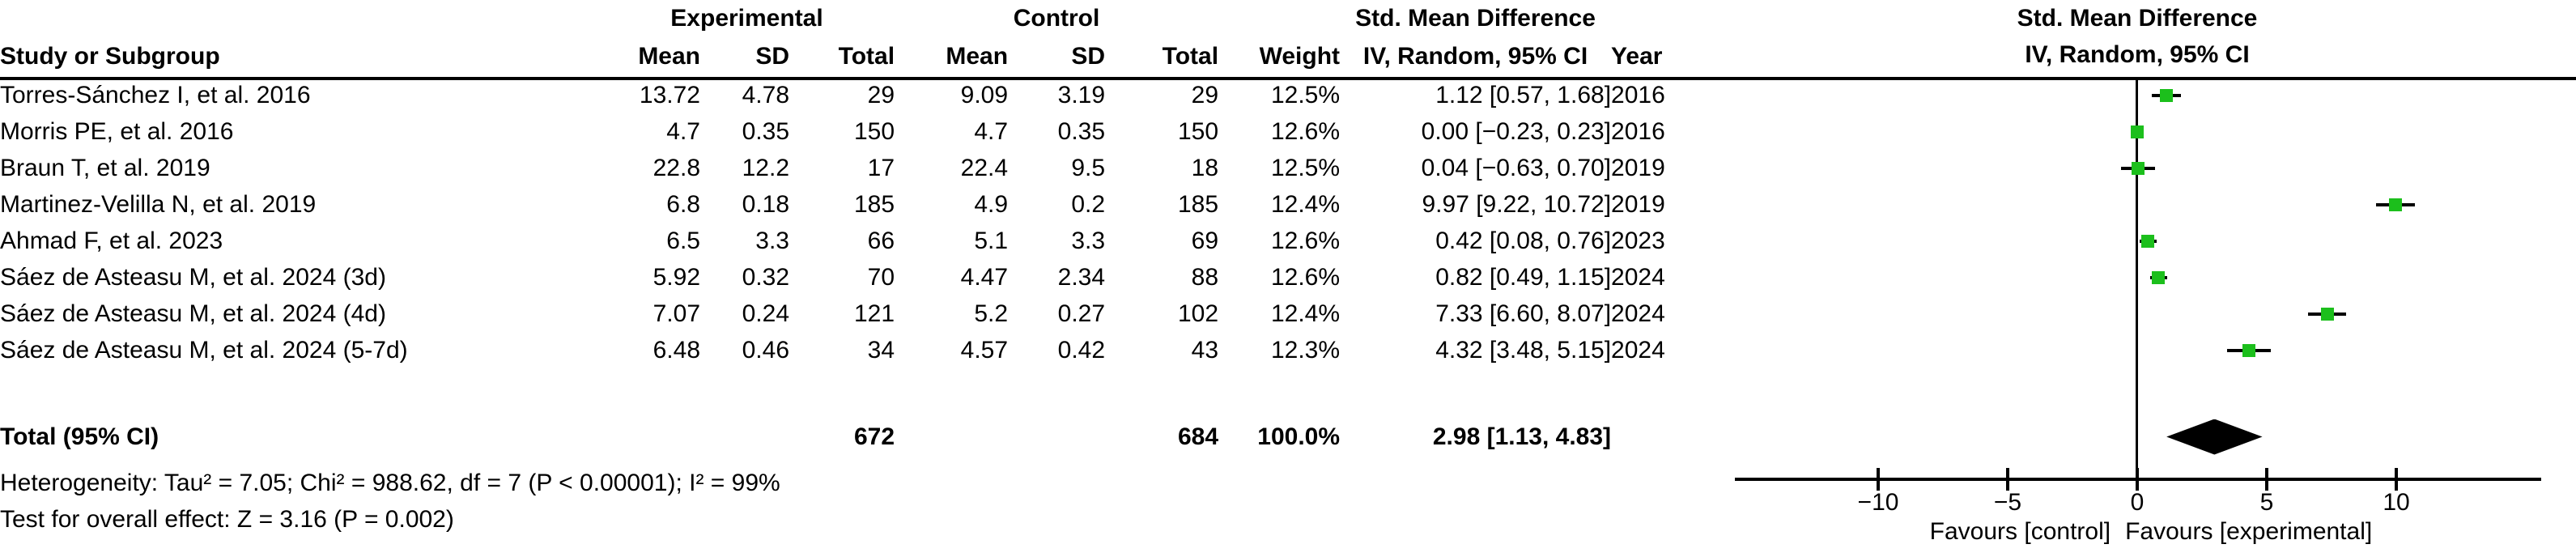  I want to click on ctrl-mean: 22.4, so click(984, 167).